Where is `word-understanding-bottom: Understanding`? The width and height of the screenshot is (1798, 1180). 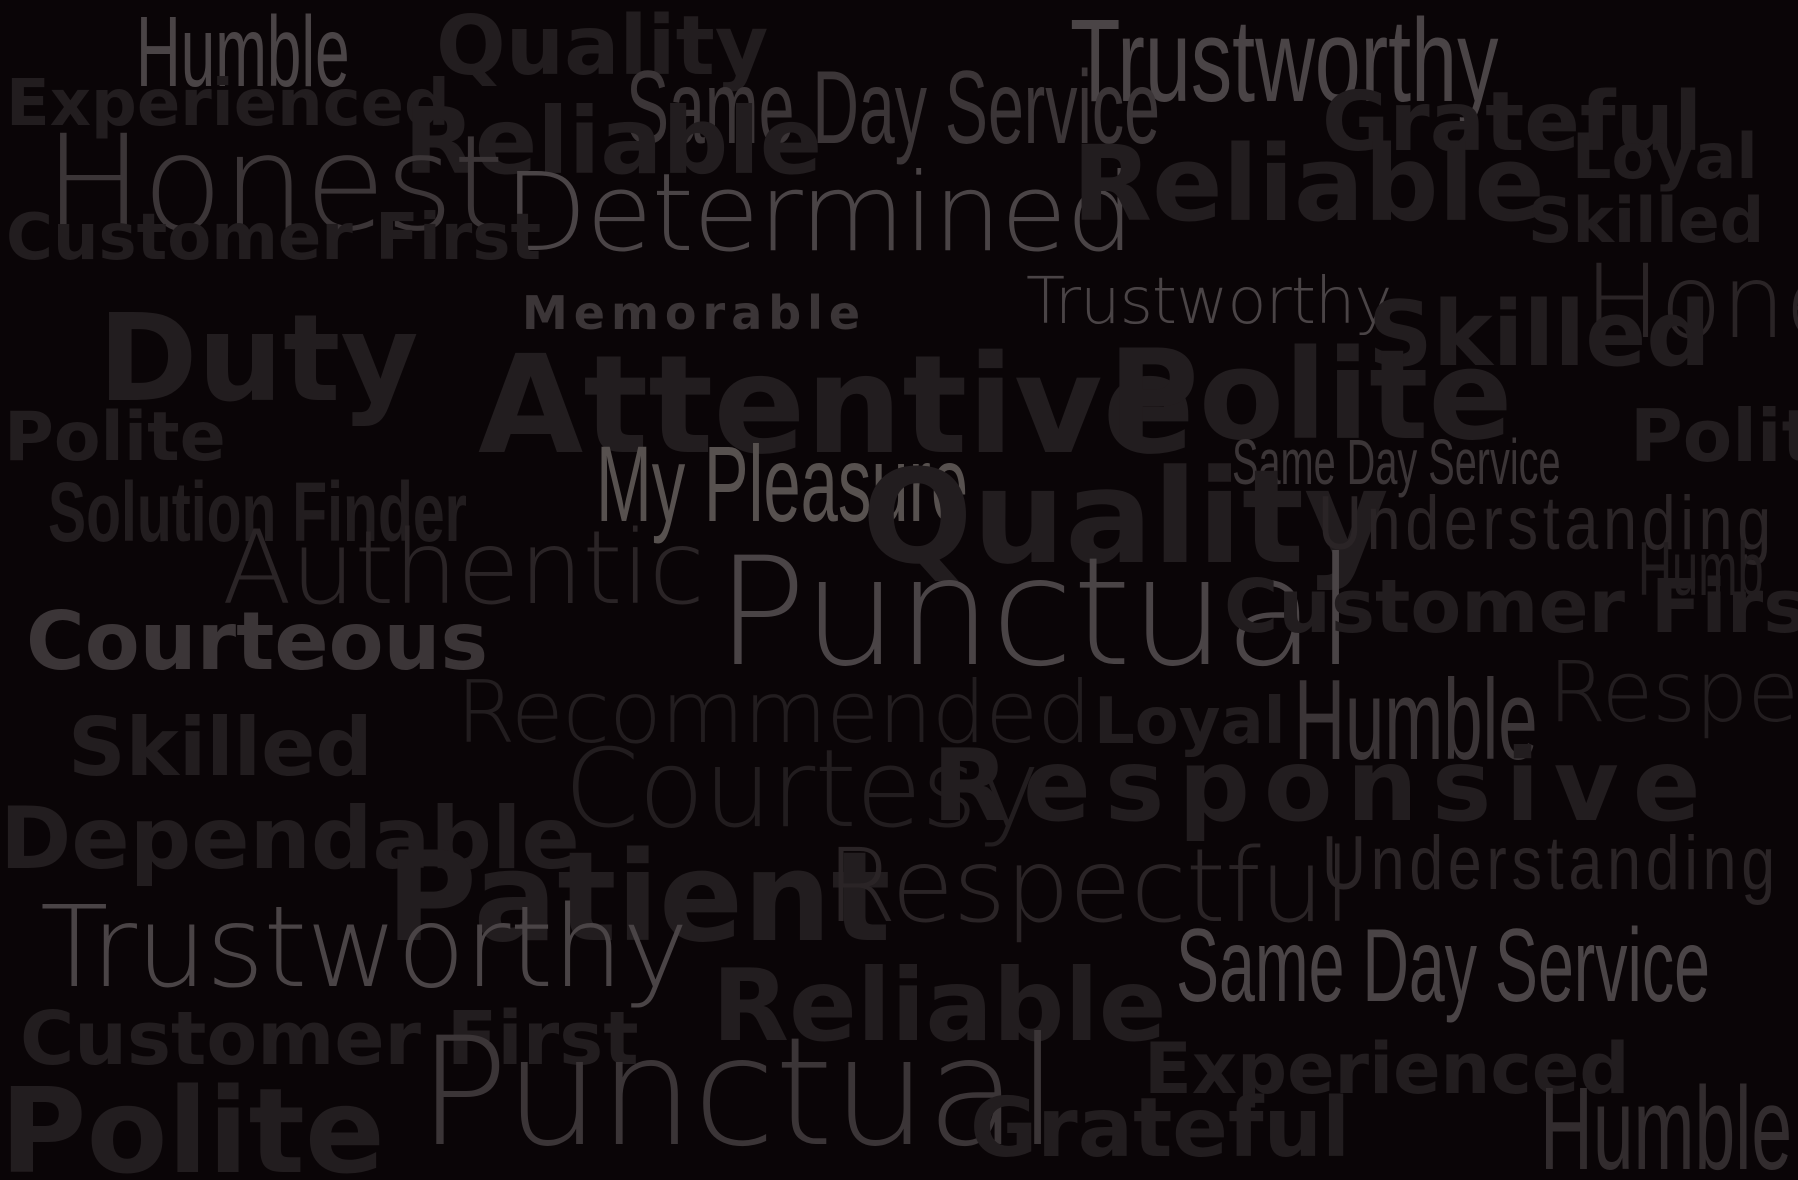
word-understanding-bottom: Understanding is located at coordinates (1551, 863).